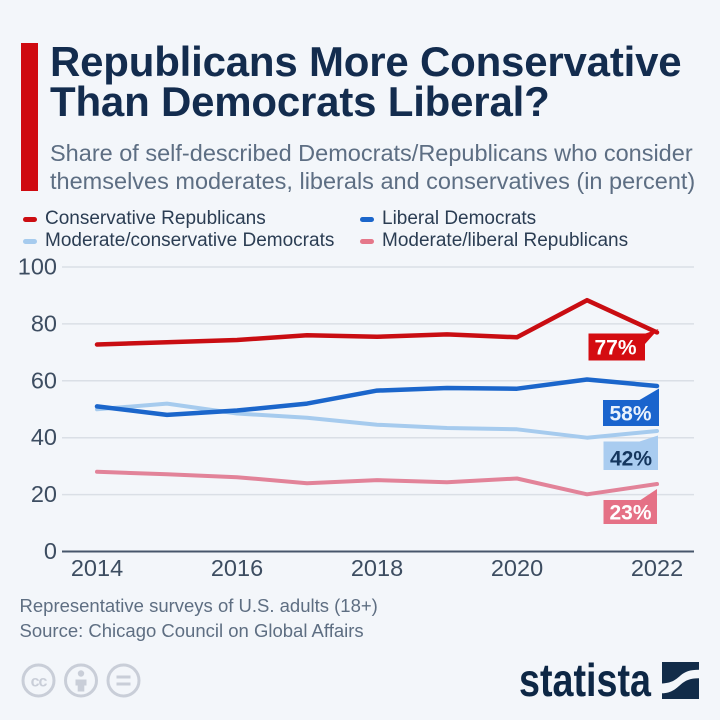 The height and width of the screenshot is (720, 720). Describe the element at coordinates (630, 513) in the screenshot. I see `svg-text: 23%` at that location.